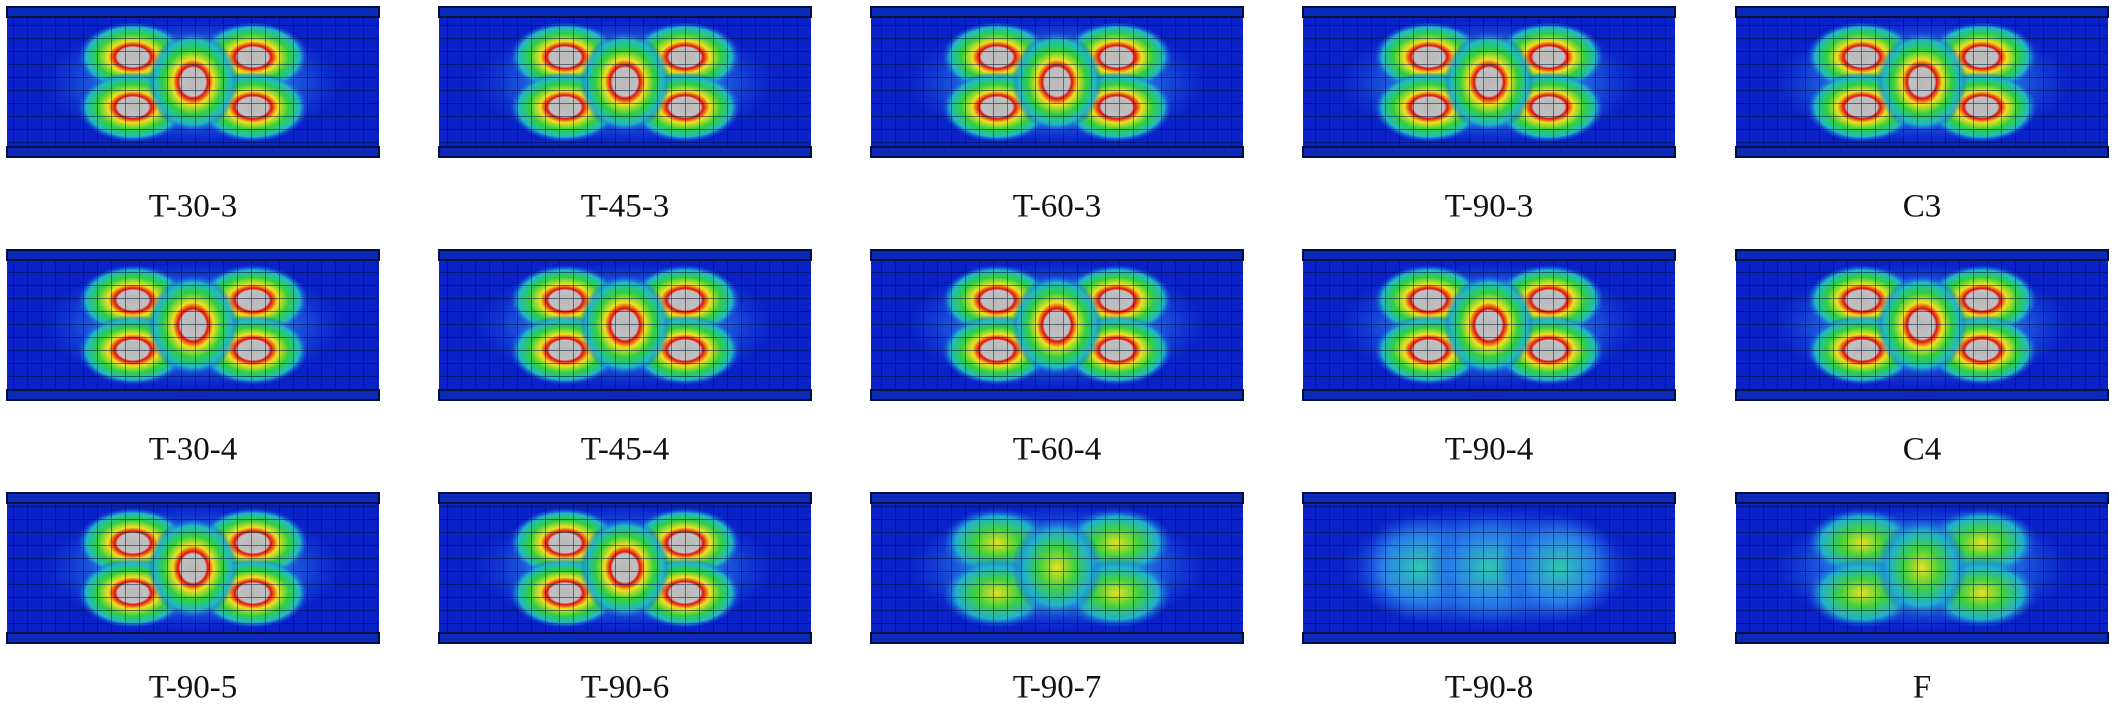 This screenshot has width=2118, height=710. I want to click on panel: T-90-4, so click(1489, 358).